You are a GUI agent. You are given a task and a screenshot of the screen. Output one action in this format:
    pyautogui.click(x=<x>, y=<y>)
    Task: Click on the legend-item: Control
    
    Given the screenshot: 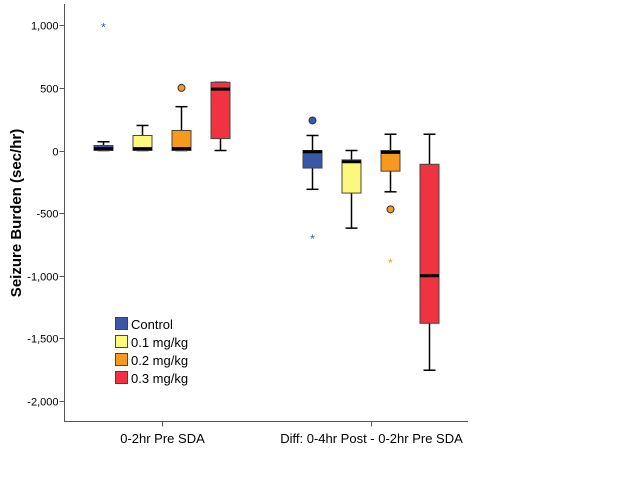 What is the action you would take?
    pyautogui.click(x=144, y=324)
    